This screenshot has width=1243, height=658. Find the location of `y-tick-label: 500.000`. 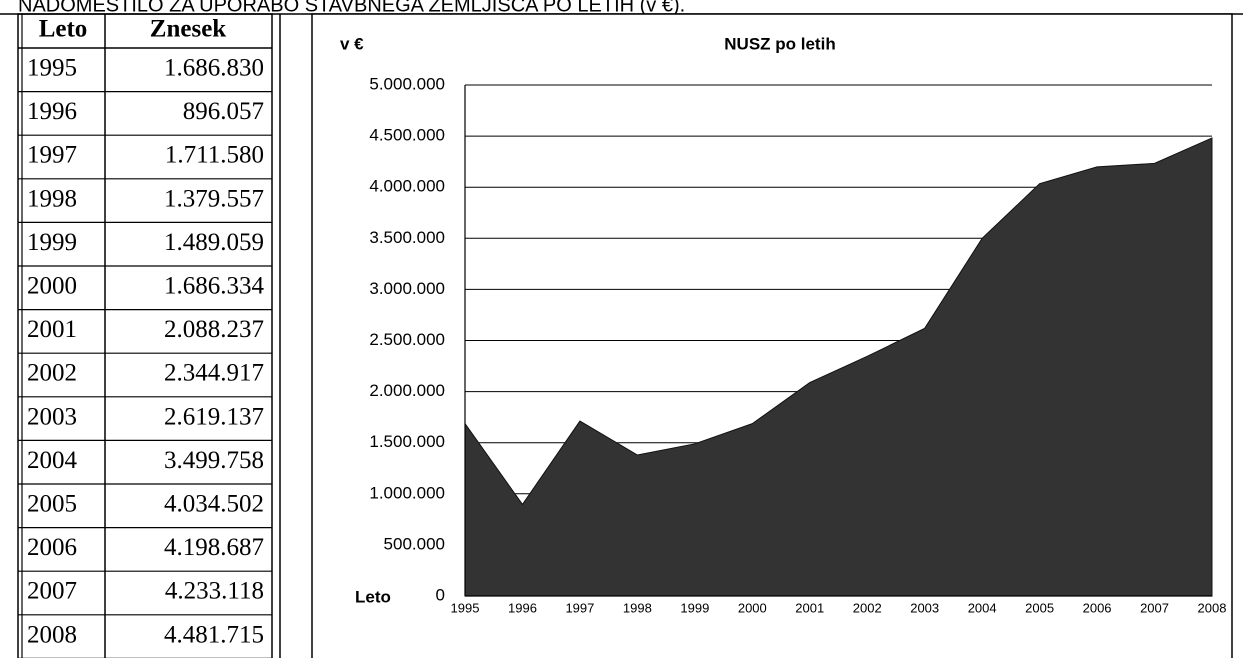

y-tick-label: 500.000 is located at coordinates (414, 543).